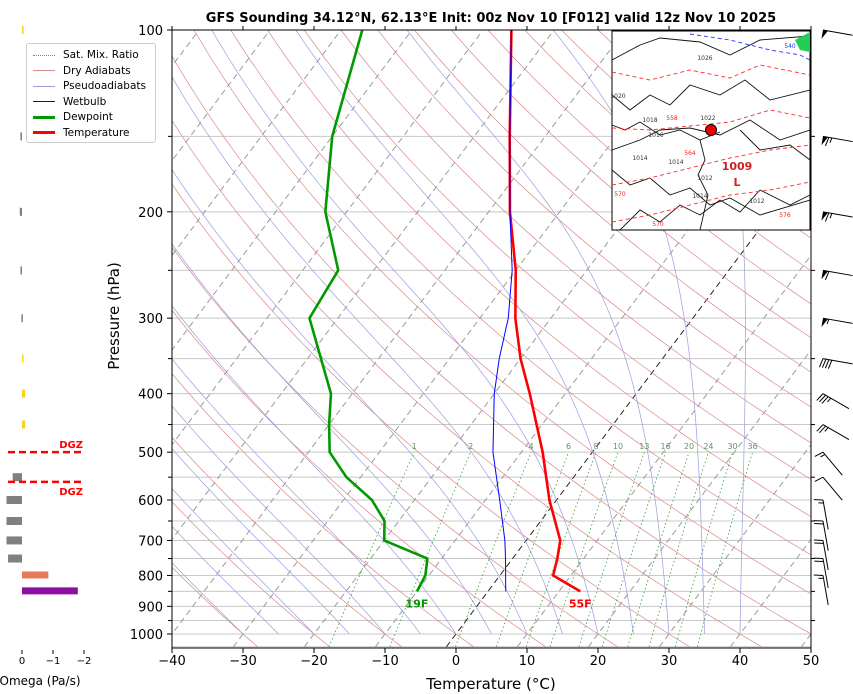 This screenshot has height=694, width=853. I want to click on map-content, so click(711, 131).